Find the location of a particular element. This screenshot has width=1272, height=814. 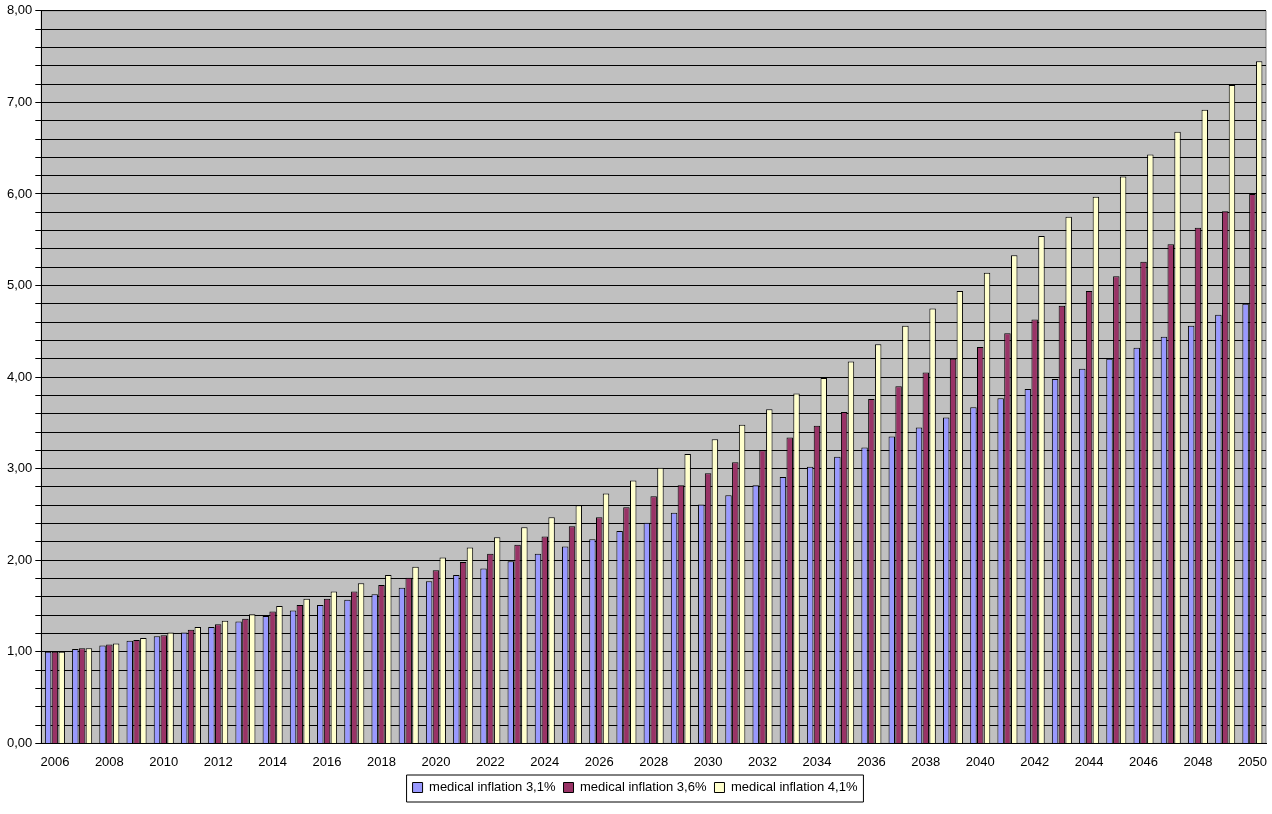

x-tick-label: 2050 is located at coordinates (1252, 761).